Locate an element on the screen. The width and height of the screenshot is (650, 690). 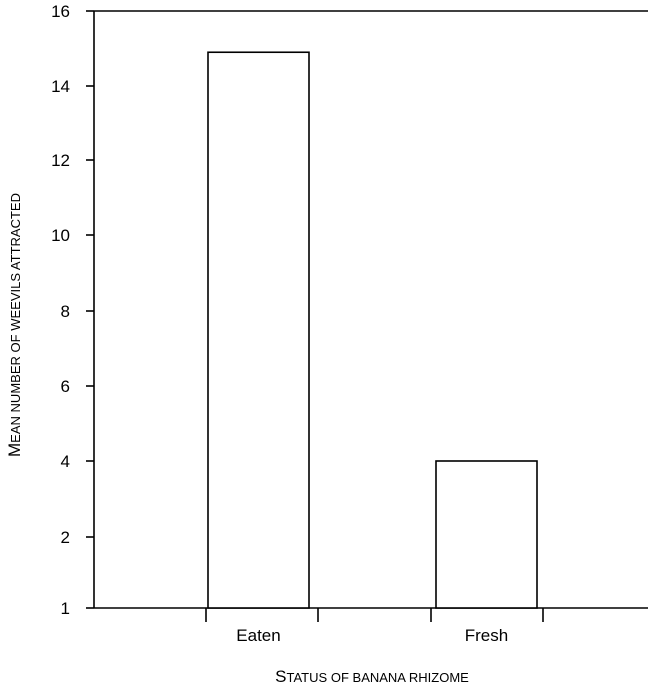
y-tick-label: 2 is located at coordinates (65, 537).